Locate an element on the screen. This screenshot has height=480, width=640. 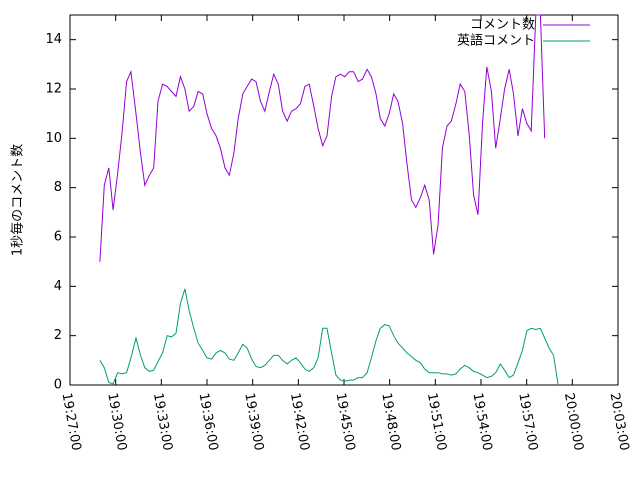
y-tick-label: 2 is located at coordinates (58, 335).